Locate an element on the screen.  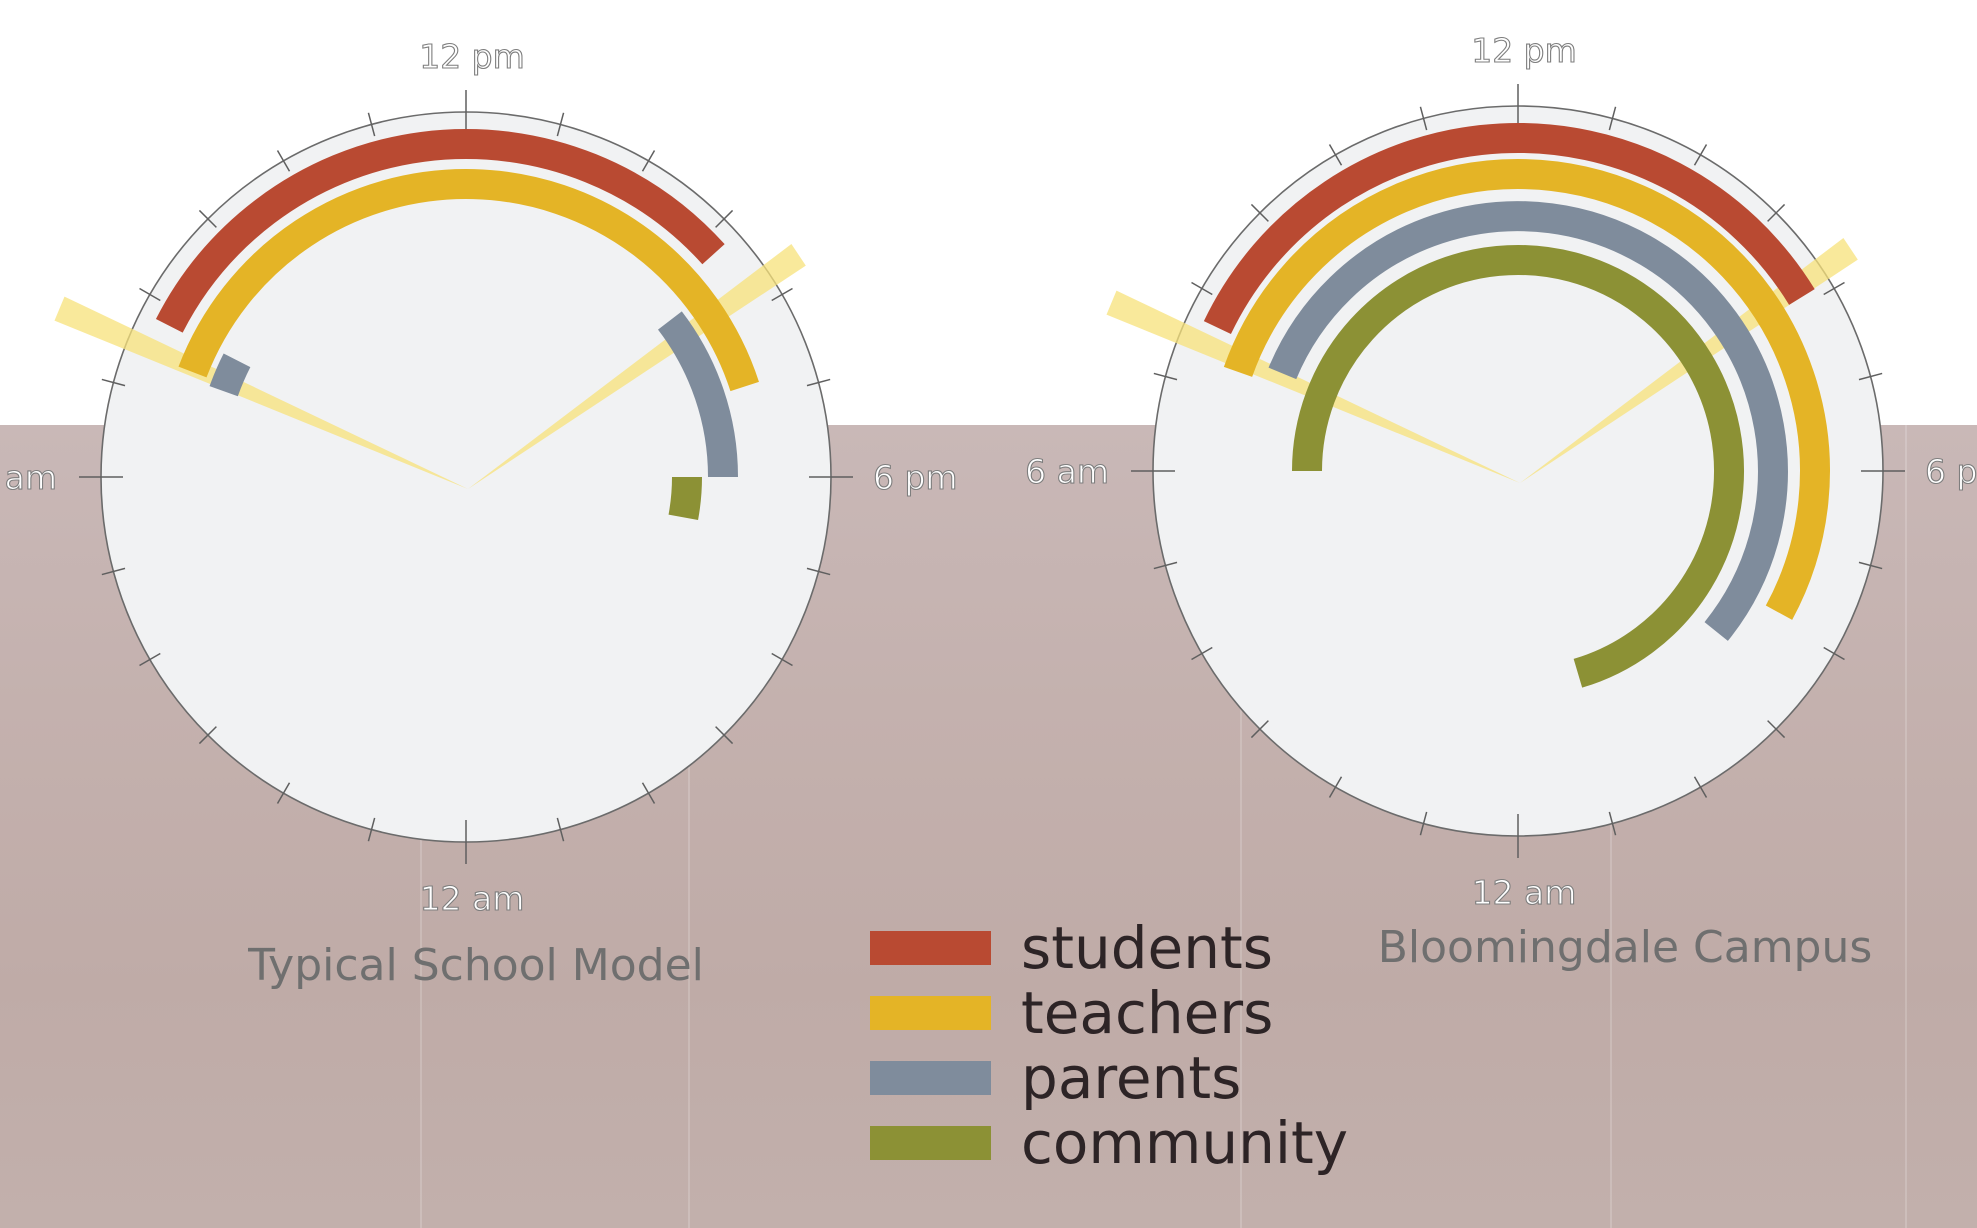
legend-item-students: students is located at coordinates (1130, 947).